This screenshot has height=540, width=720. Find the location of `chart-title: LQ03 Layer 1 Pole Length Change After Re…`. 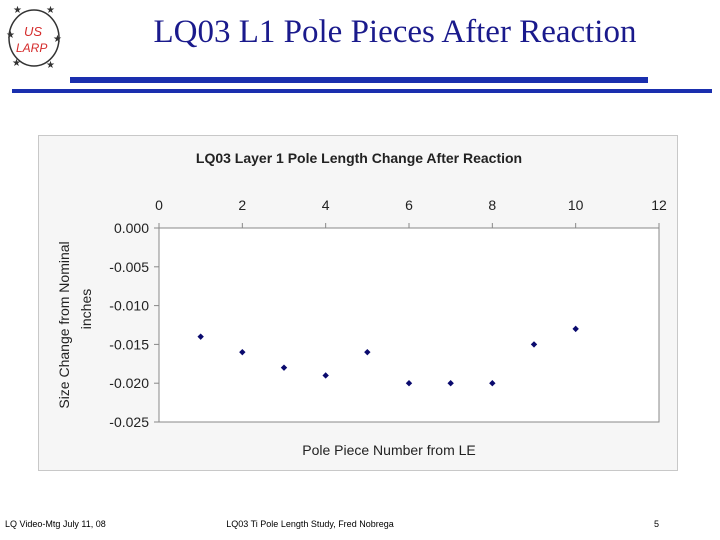

chart-title: LQ03 Layer 1 Pole Length Change After Re… is located at coordinates (359, 158).